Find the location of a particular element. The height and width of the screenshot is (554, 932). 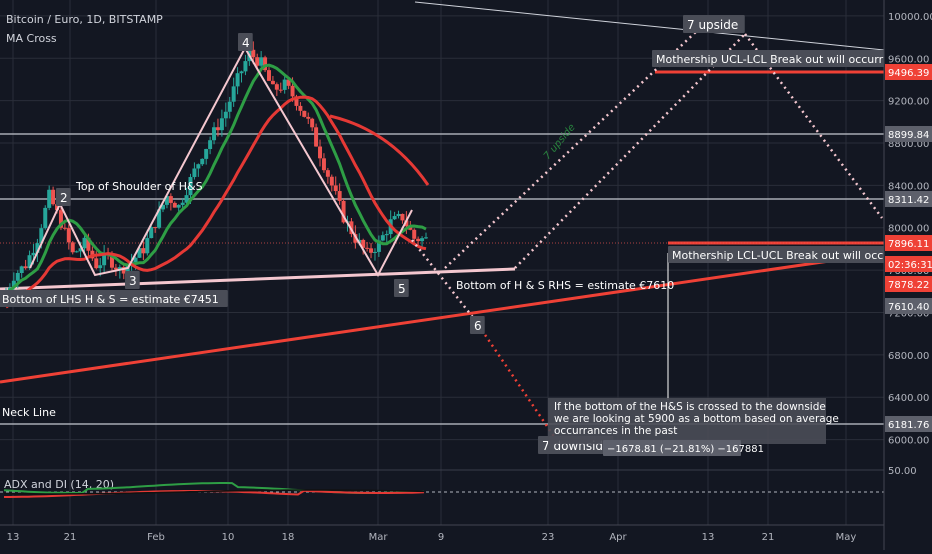

y-tick-label: 6400.00 is located at coordinates (908, 398).